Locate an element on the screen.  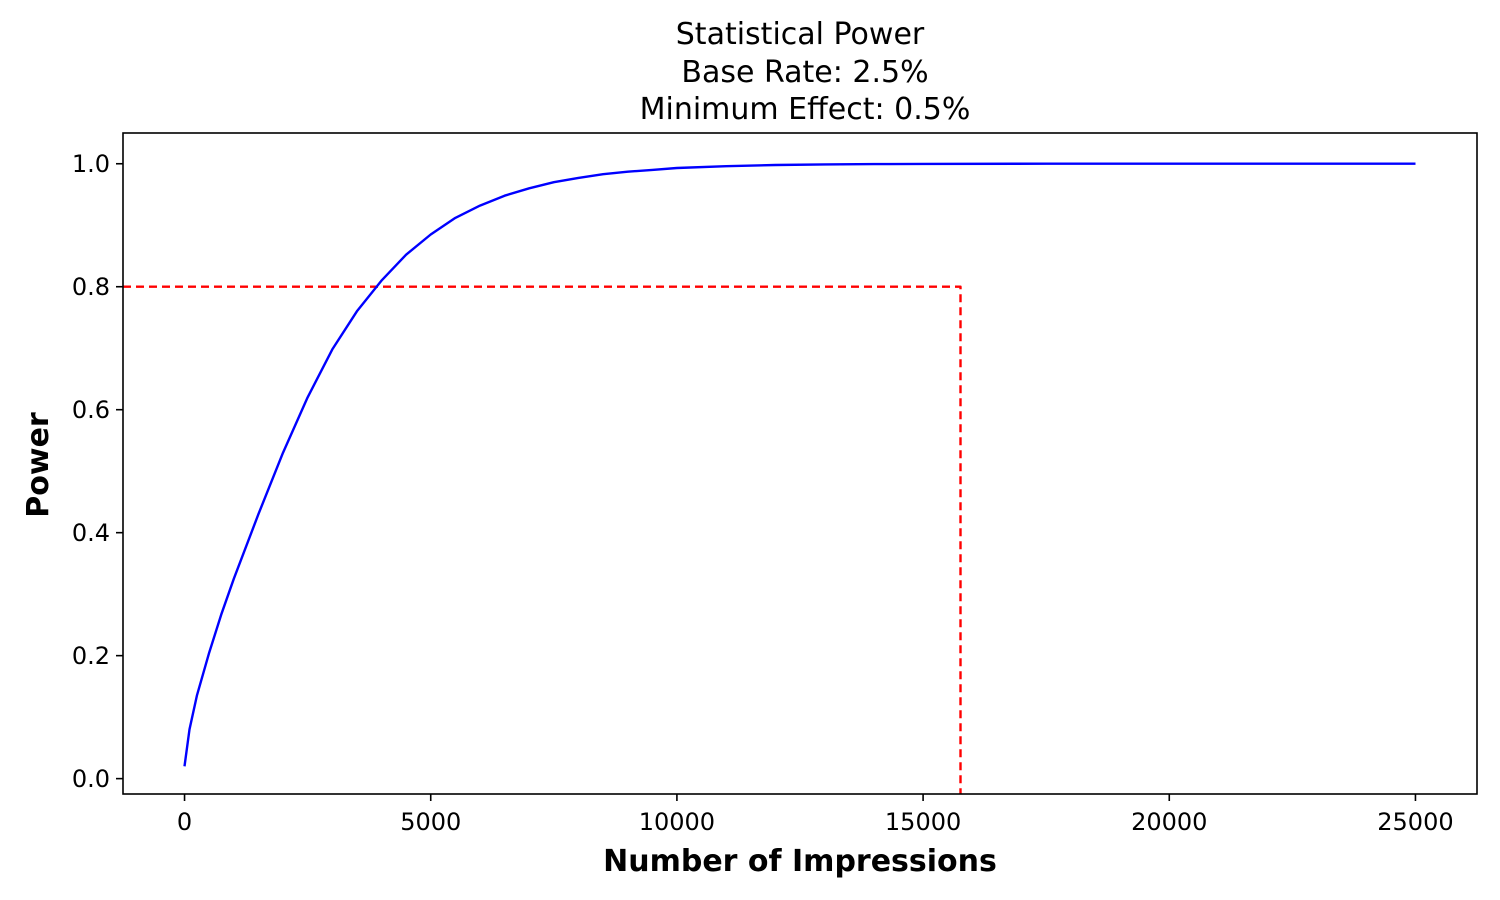
y-tick-label: 0.4 is located at coordinates (91, 533).